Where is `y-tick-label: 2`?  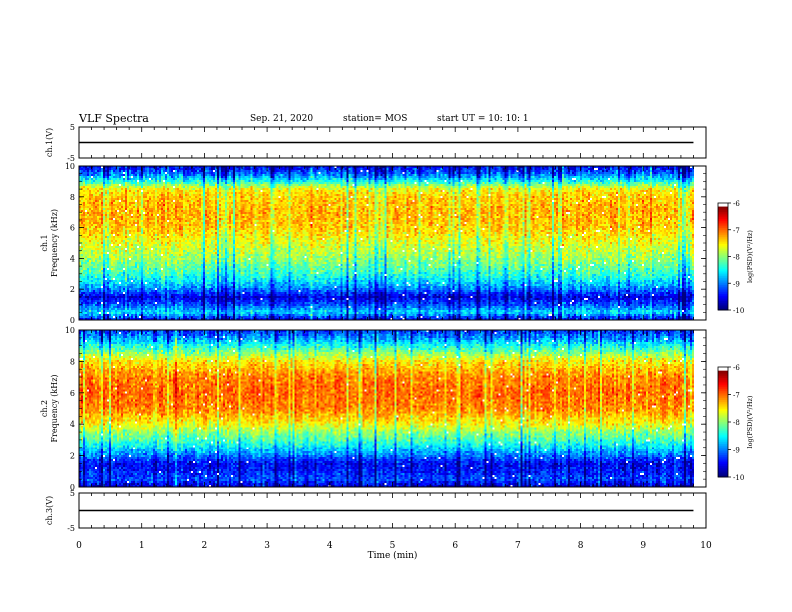
y-tick-label: 2 is located at coordinates (72, 456).